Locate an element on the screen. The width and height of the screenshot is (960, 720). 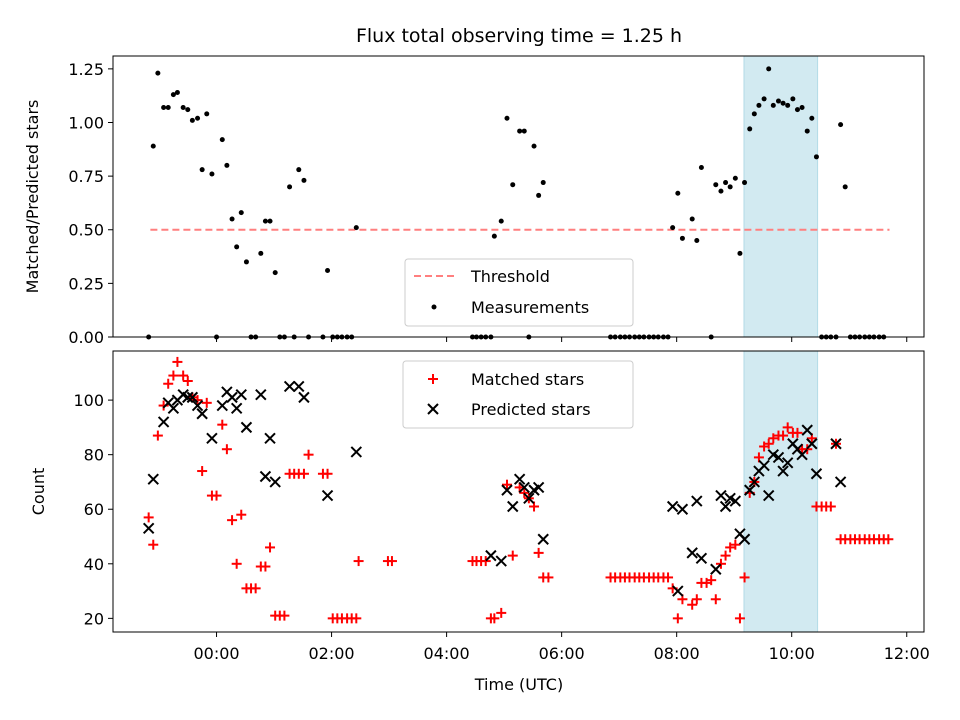
chart-title: Flux total observing time = 1.25 h is located at coordinates (519, 36).